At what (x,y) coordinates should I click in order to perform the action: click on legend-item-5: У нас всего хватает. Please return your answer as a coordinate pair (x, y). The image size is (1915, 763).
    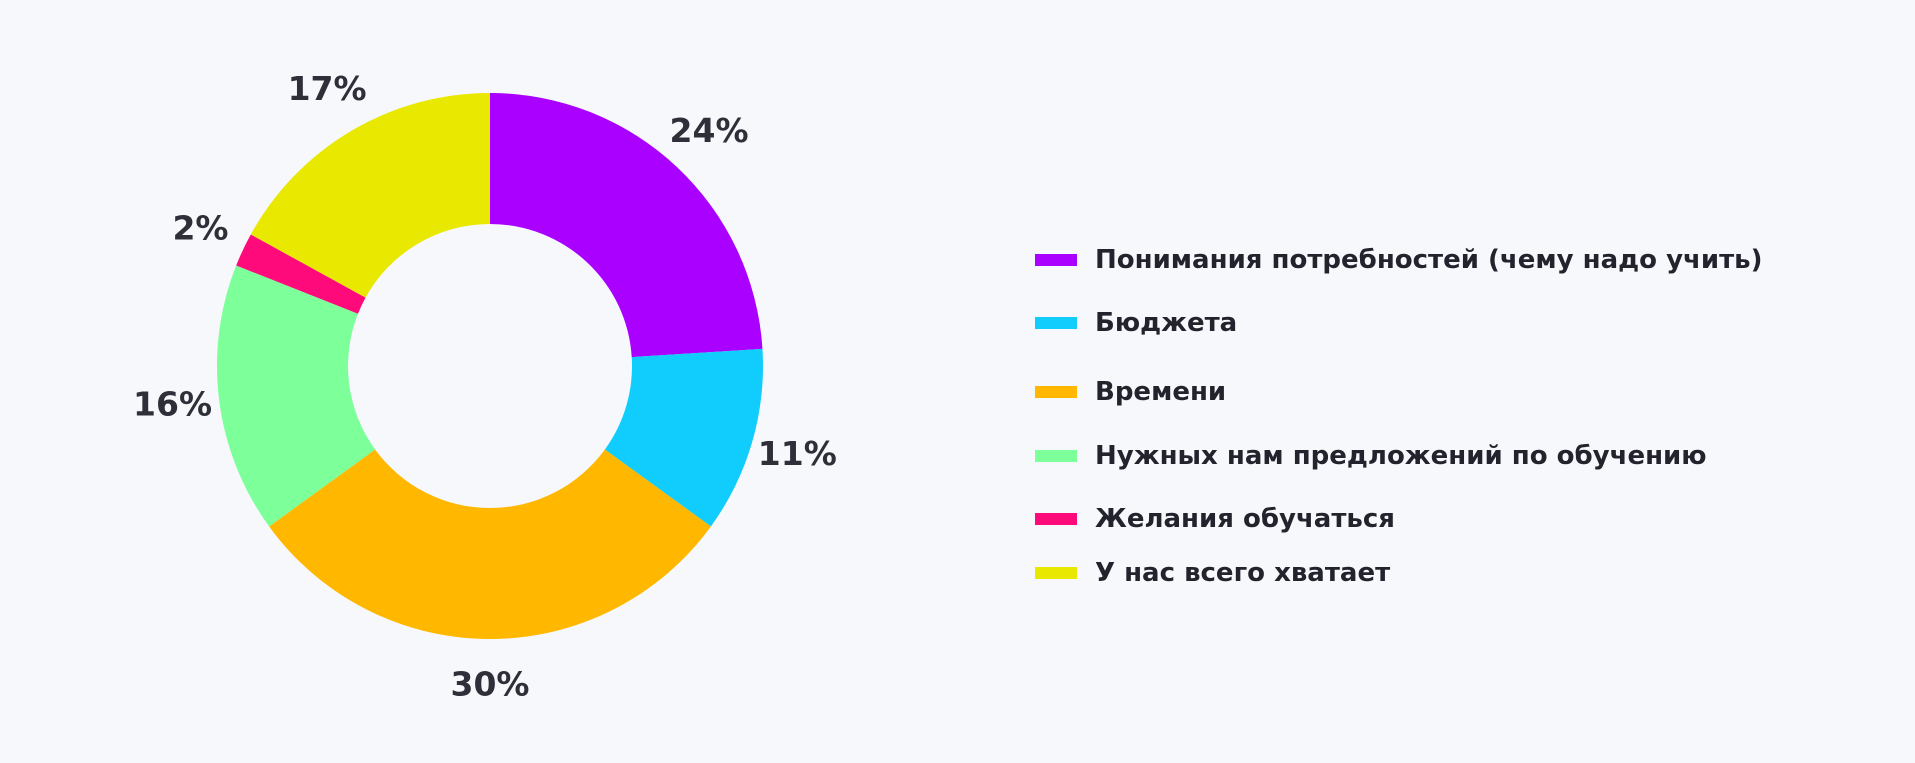
    Looking at the image, I should click on (1212, 573).